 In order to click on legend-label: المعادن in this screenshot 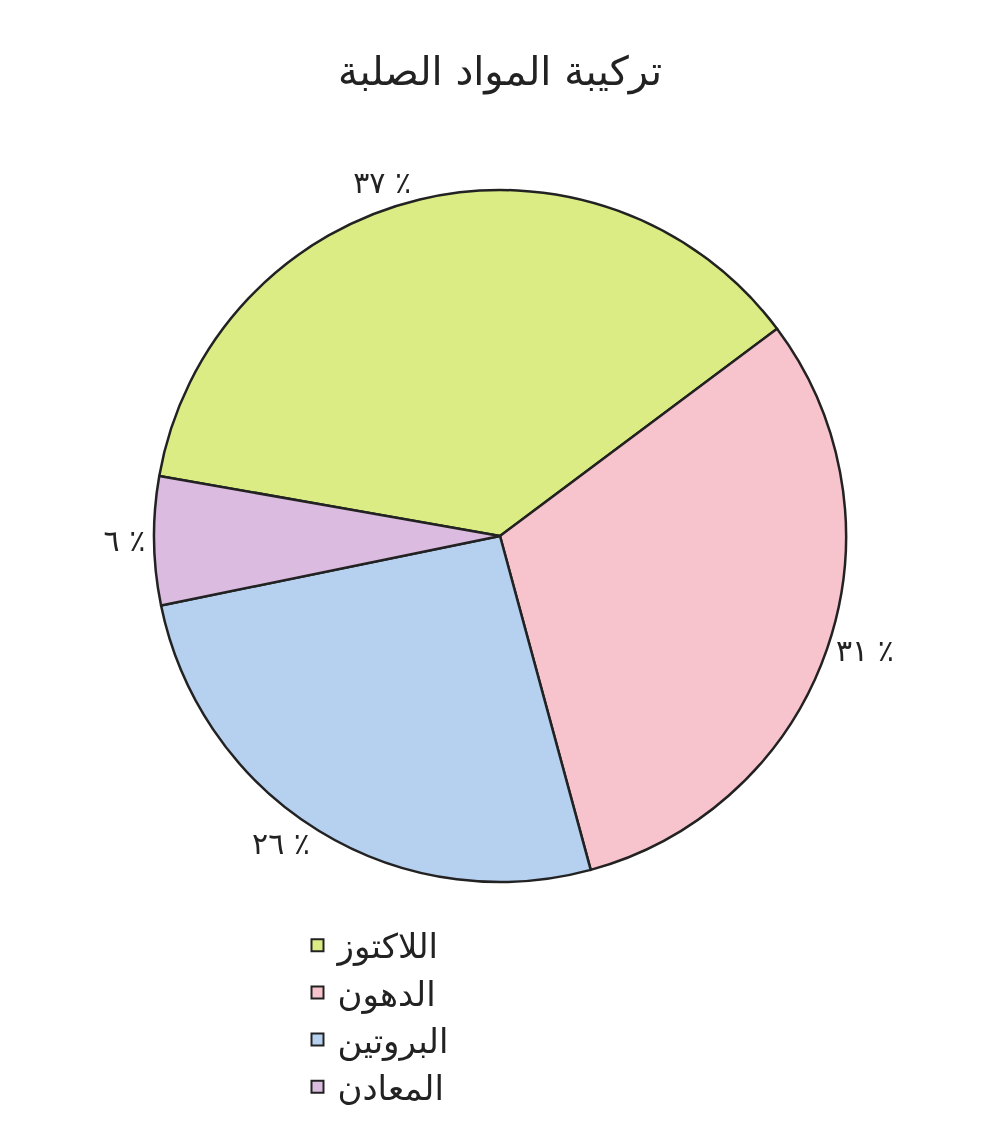, I will do `click(390, 1088)`.